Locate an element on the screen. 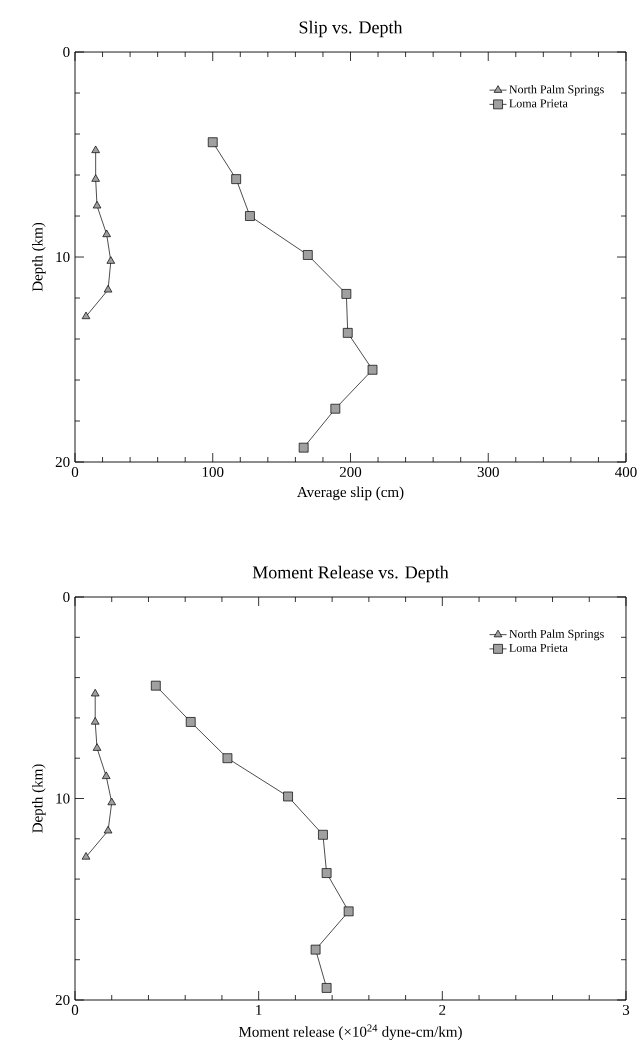  x-tick-label: 100 is located at coordinates (213, 471).